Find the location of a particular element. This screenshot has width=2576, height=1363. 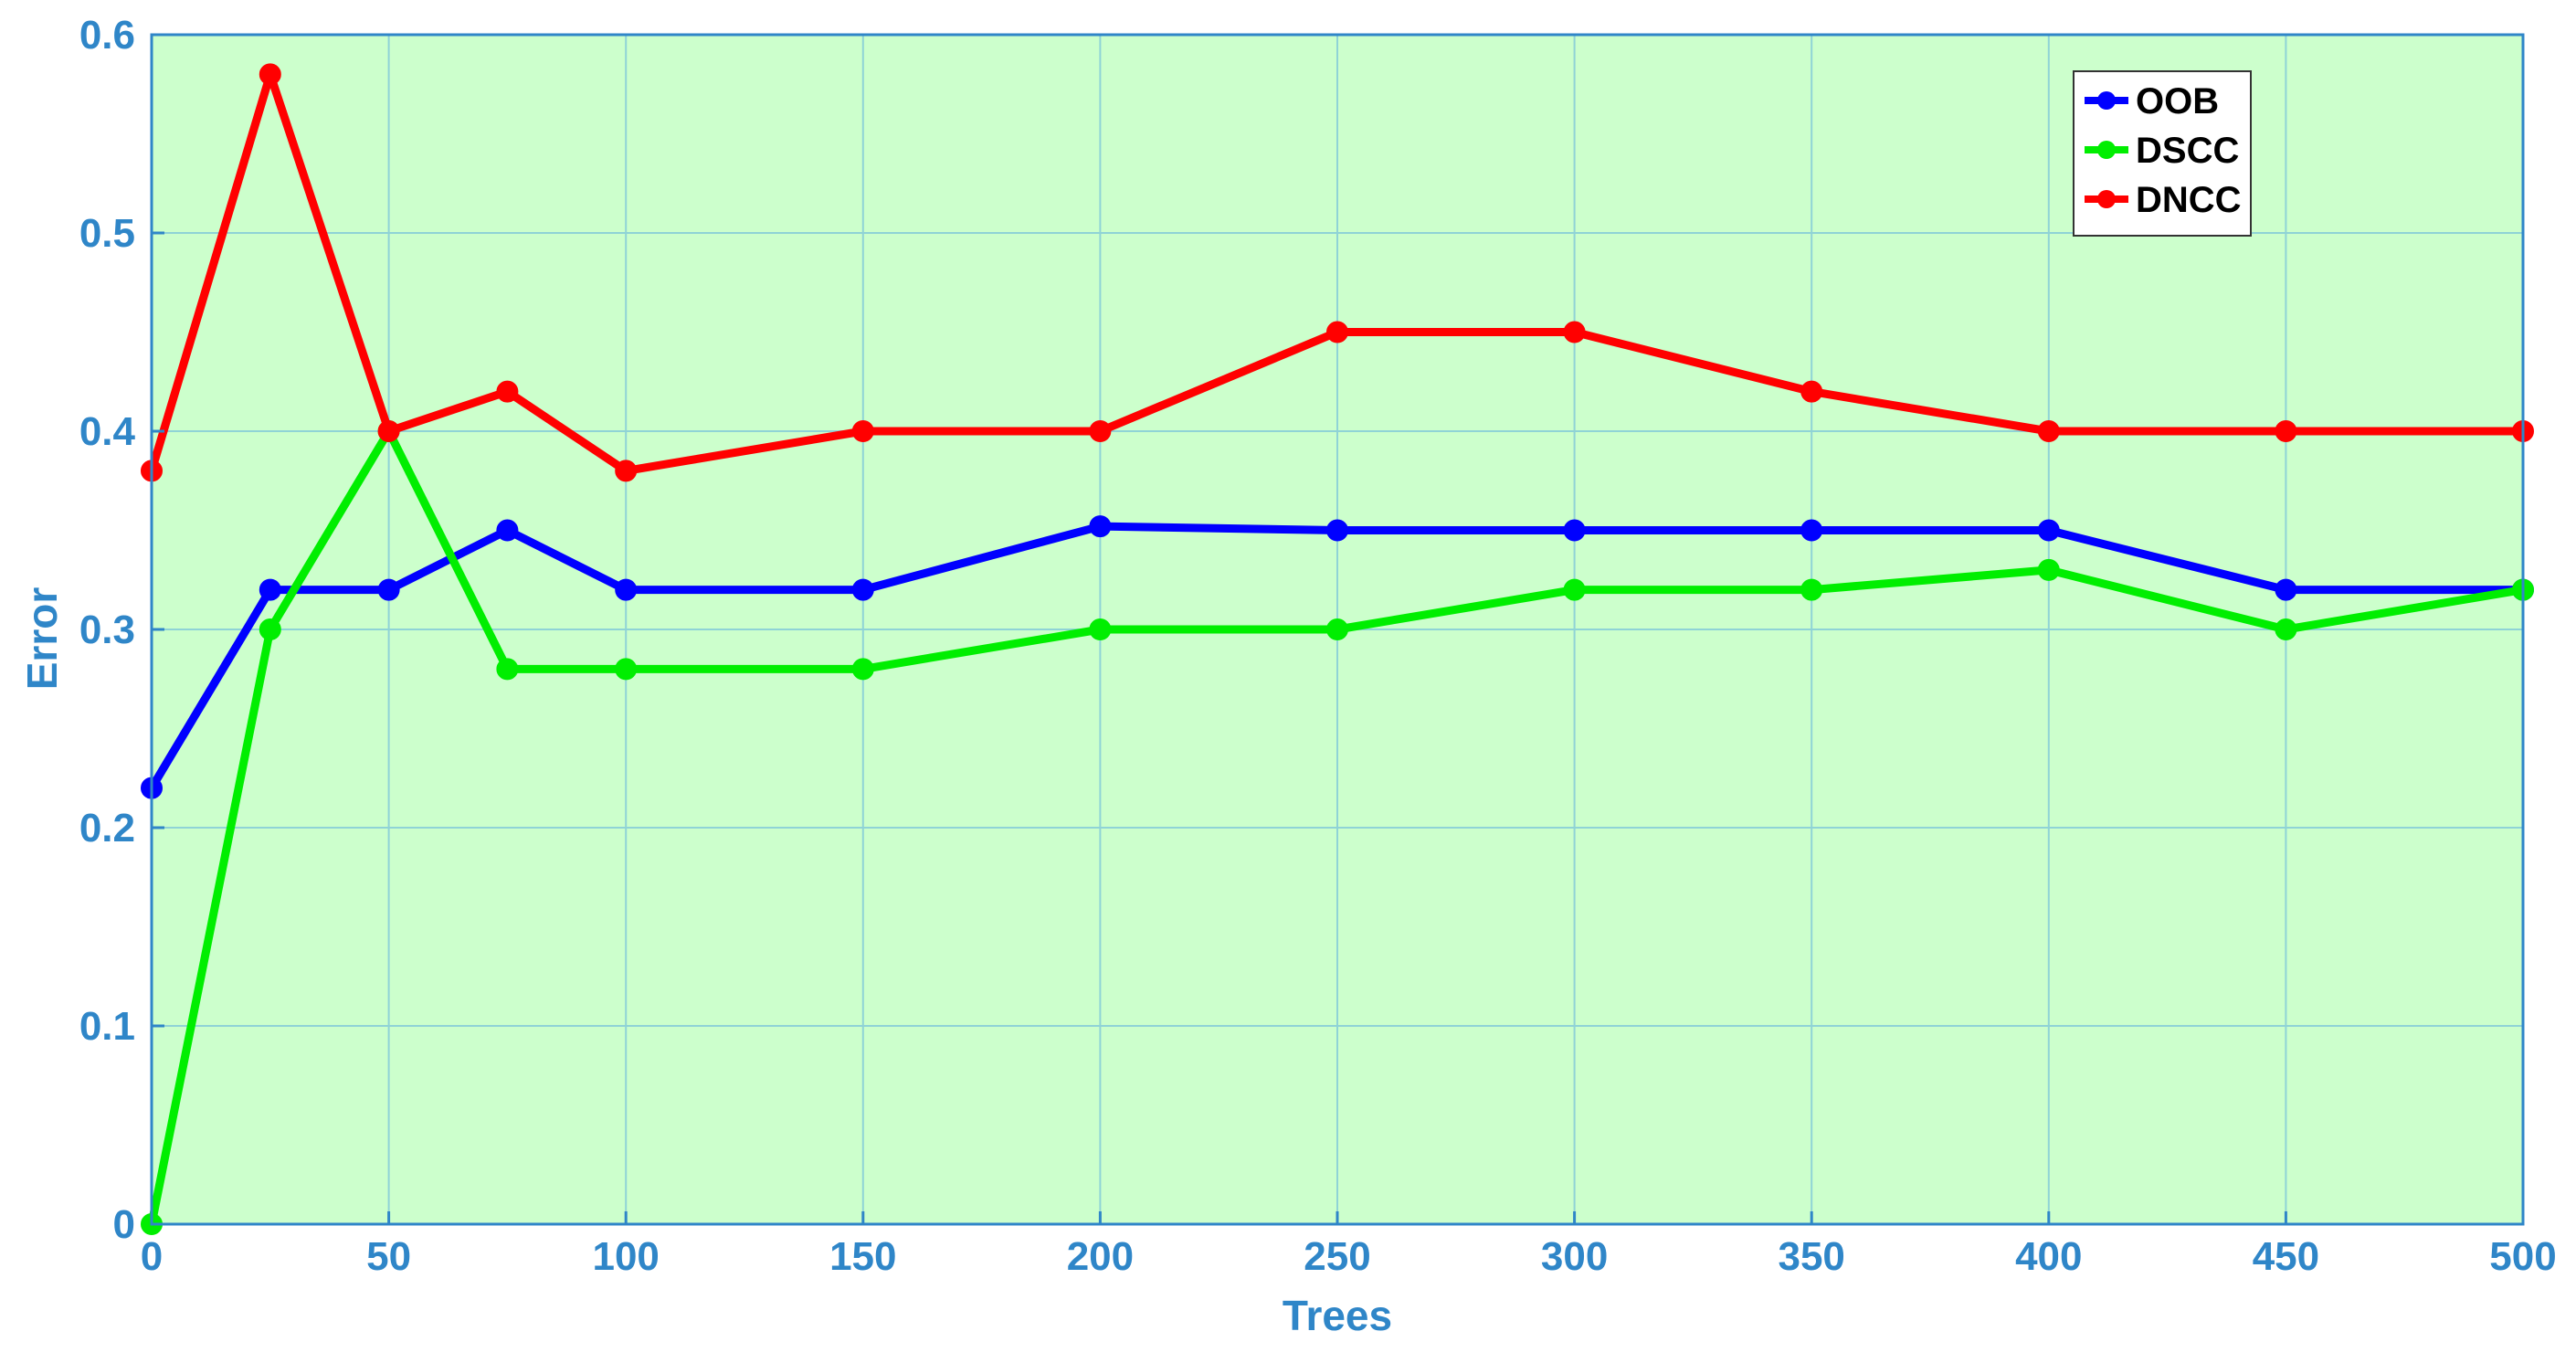

legend-item-dscc: DSCC is located at coordinates (2162, 151).